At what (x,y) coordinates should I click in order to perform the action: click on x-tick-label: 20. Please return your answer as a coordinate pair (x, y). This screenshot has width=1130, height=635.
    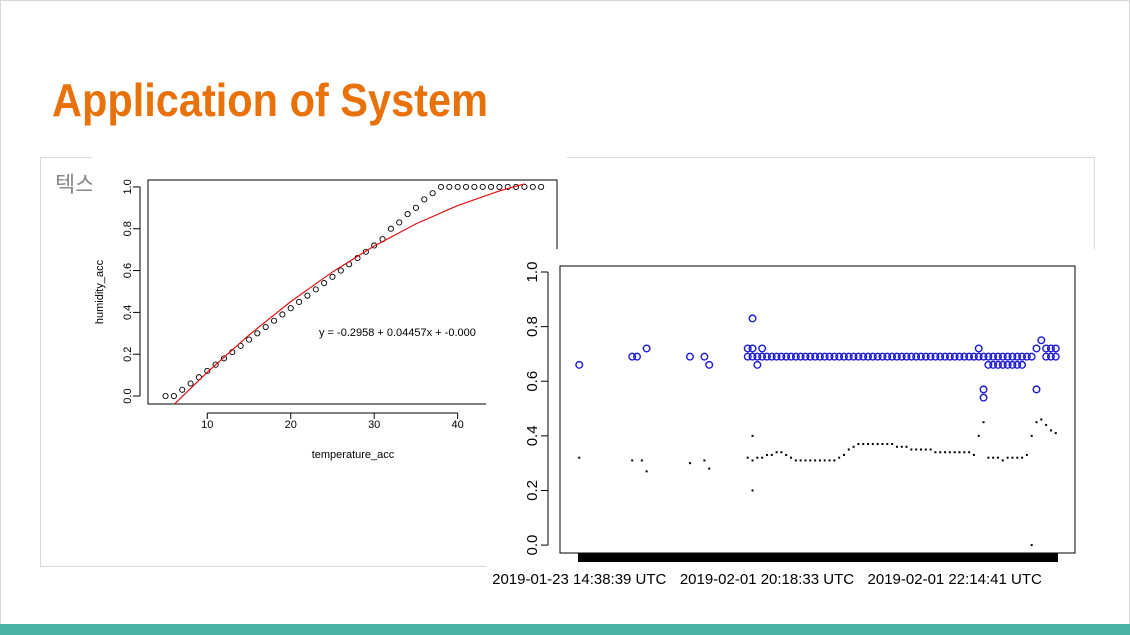
    Looking at the image, I should click on (291, 425).